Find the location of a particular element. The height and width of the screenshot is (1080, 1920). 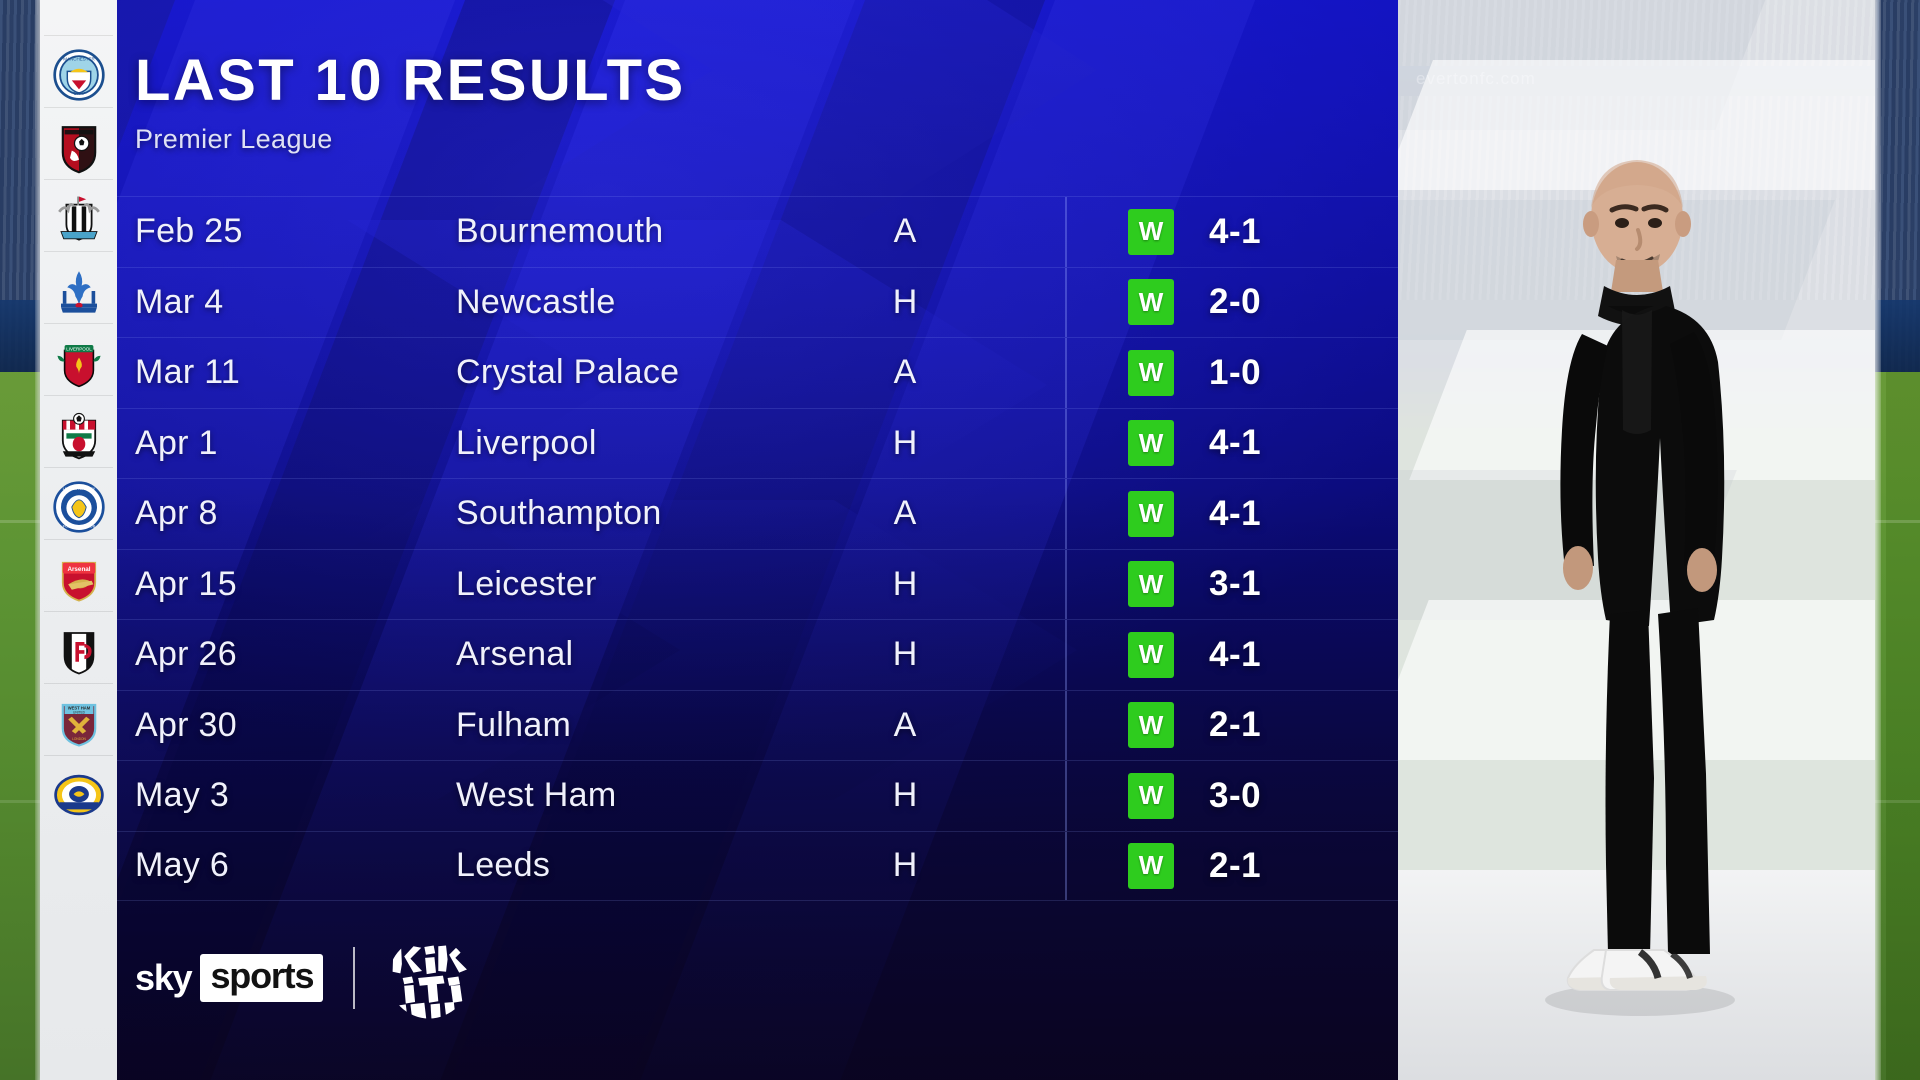

opponent-name: Arsenal is located at coordinates (515, 654).